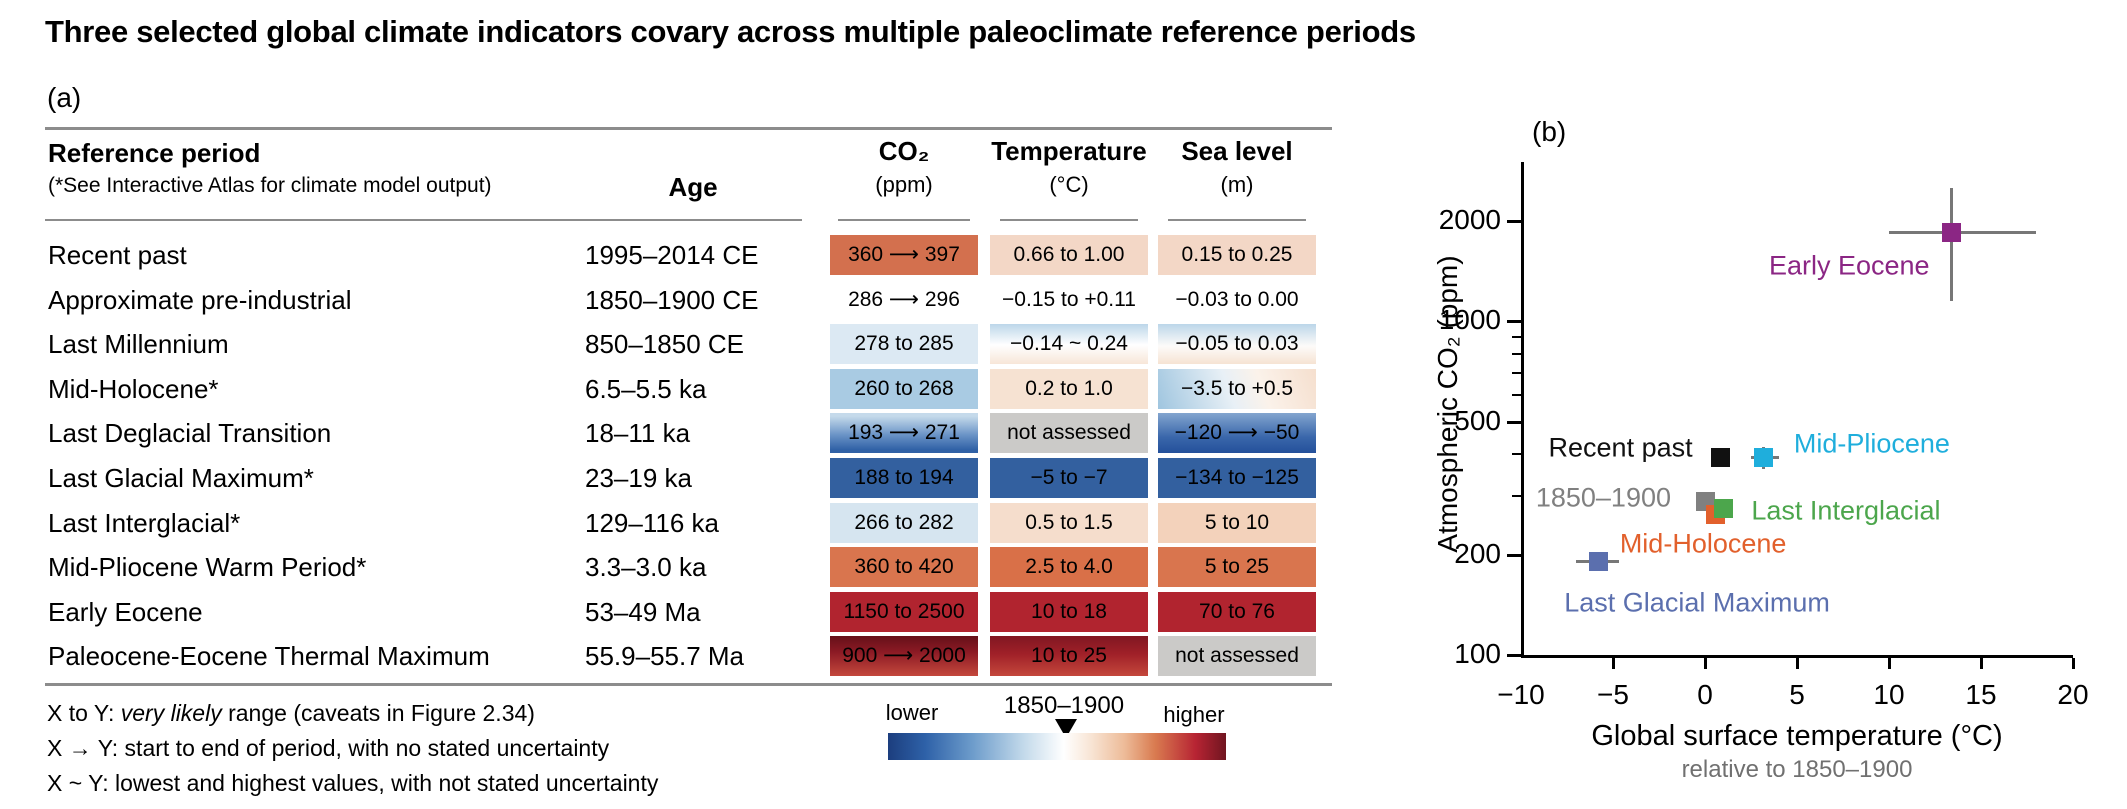  I want to click on cell-temp-early-eocene: 10 to 18, so click(1069, 611).